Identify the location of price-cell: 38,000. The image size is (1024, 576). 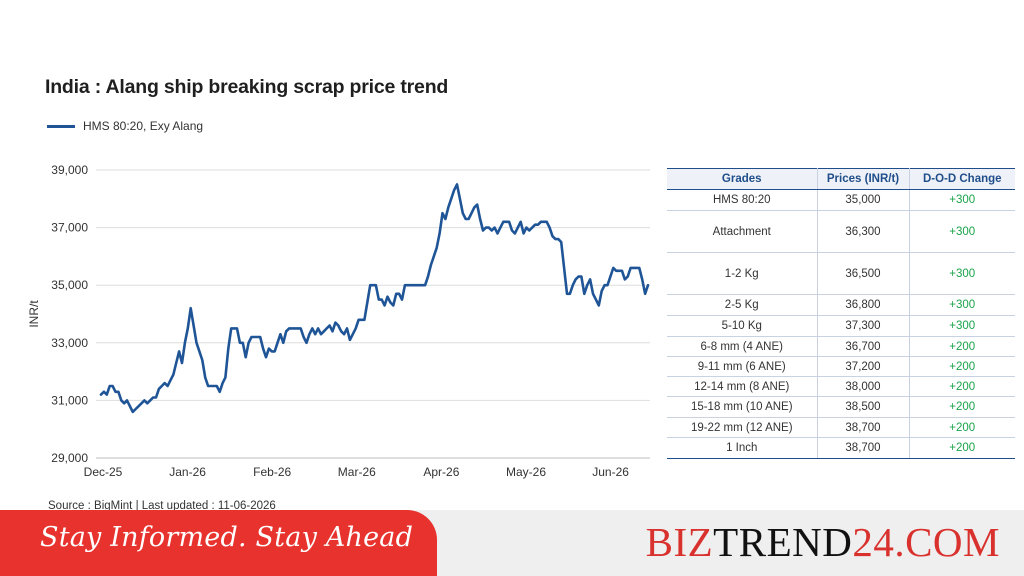
(863, 386).